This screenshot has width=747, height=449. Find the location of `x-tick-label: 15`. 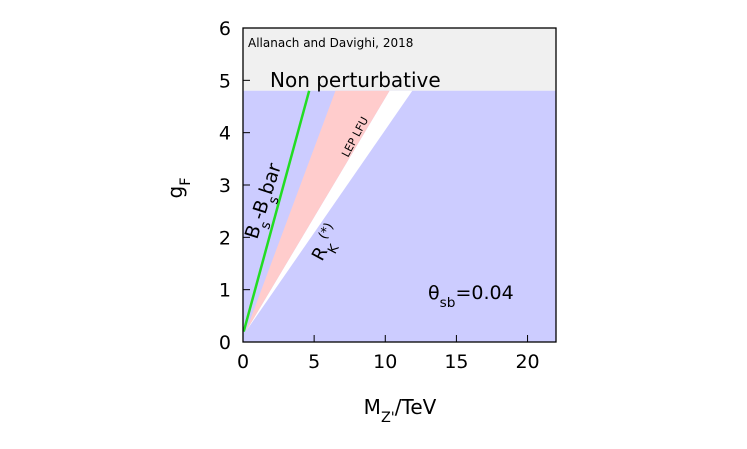

x-tick-label: 15 is located at coordinates (456, 362).